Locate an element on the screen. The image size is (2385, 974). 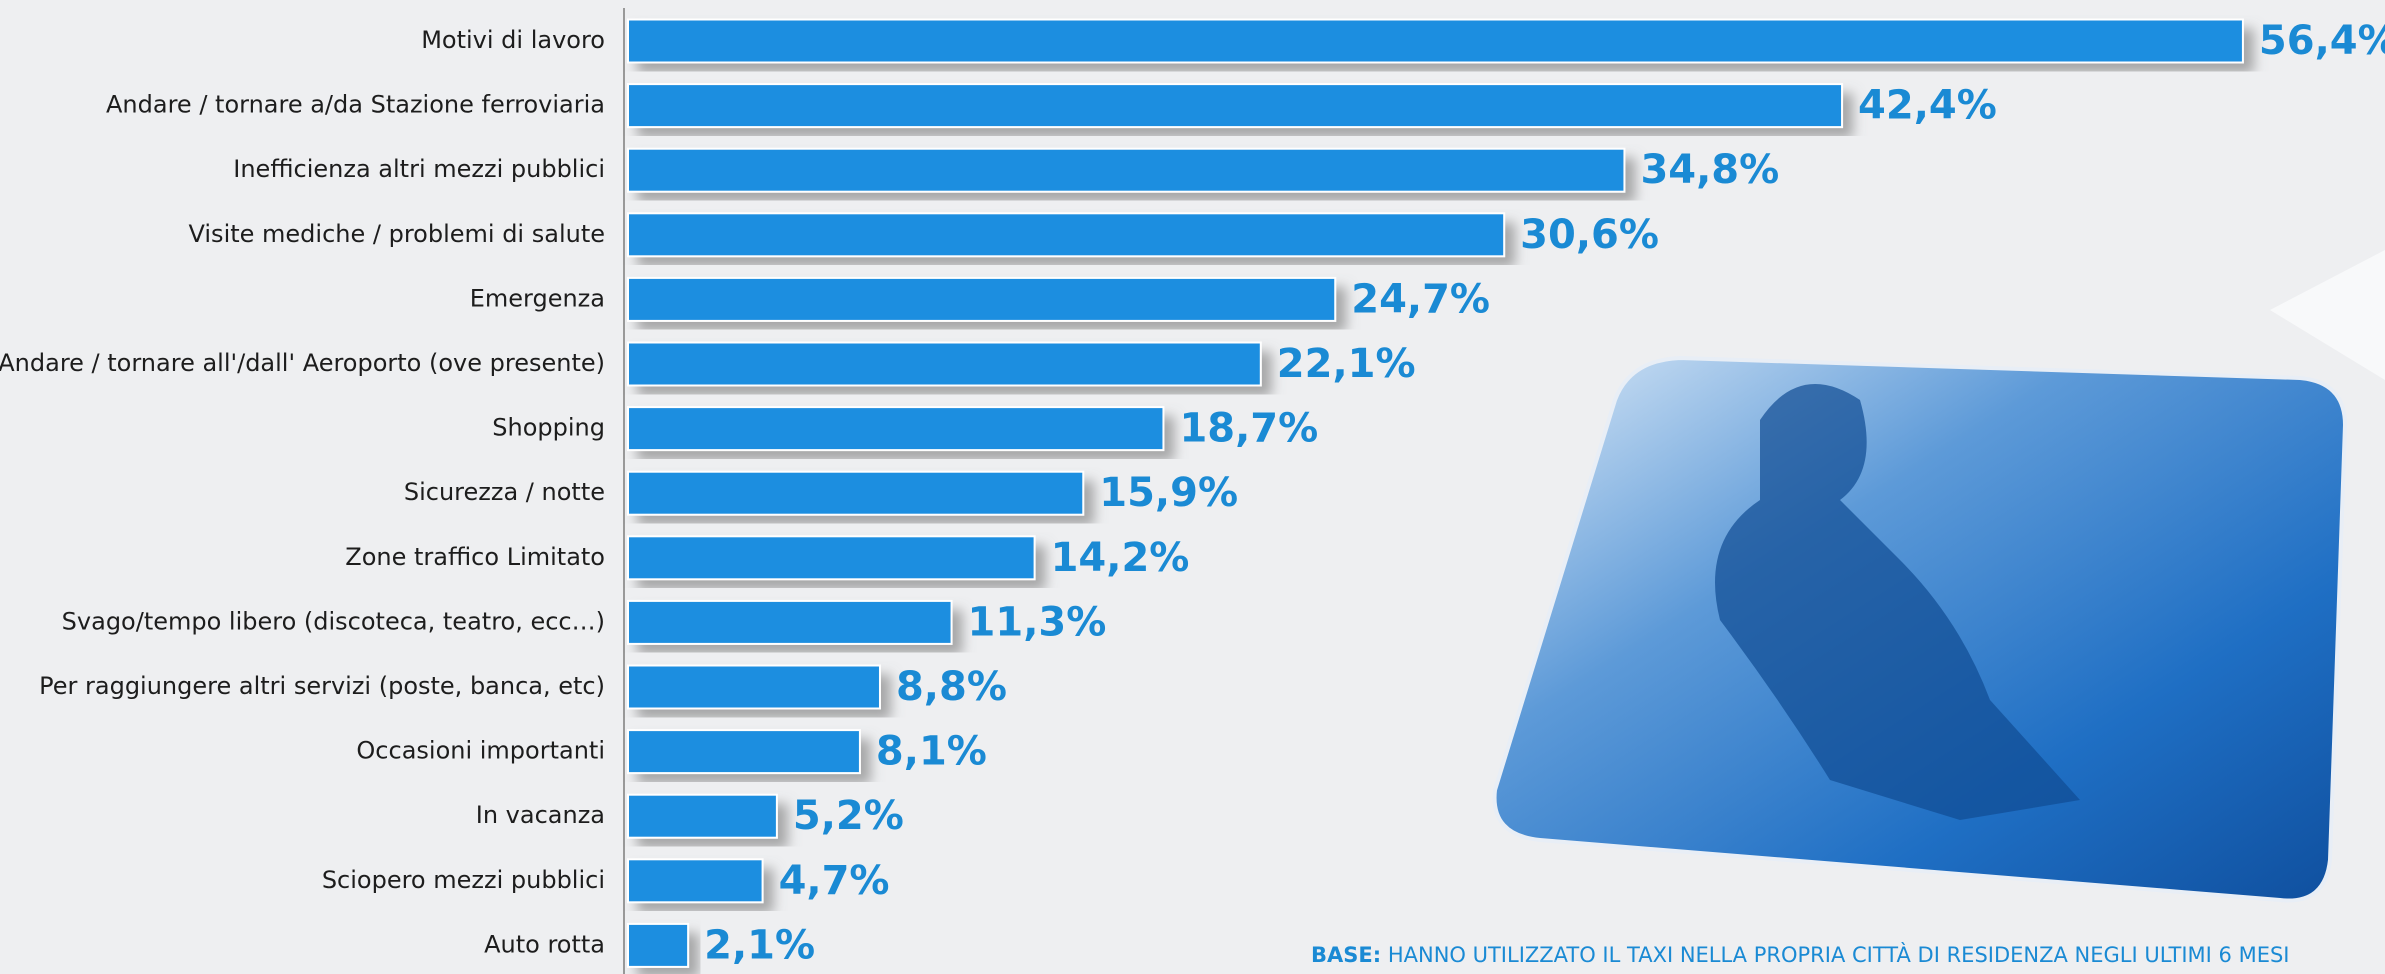
category-label: Motivi di lavoro is located at coordinates (513, 40).